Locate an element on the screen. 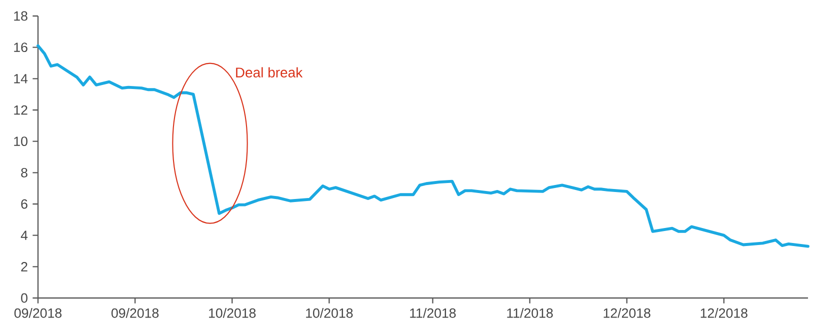  y-tick-label: 4 is located at coordinates (24, 235).